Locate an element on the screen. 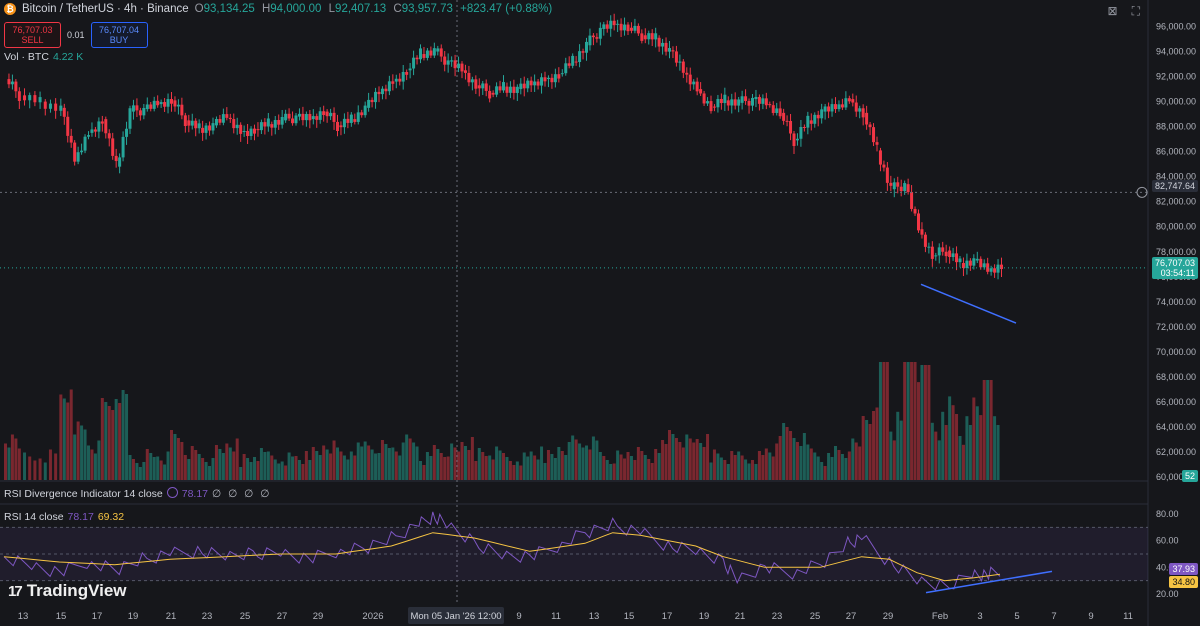 The width and height of the screenshot is (1200, 626). alert-icon: ⊠ is located at coordinates (1112, 11).